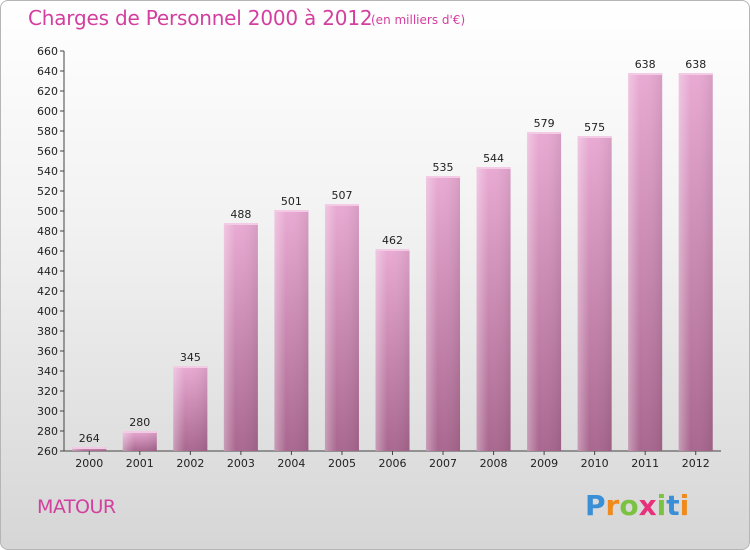 This screenshot has width=750, height=550. I want to click on data-label-2007: 535, so click(443, 167).